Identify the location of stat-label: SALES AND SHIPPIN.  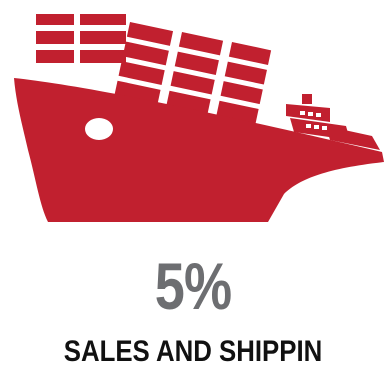
(193, 351).